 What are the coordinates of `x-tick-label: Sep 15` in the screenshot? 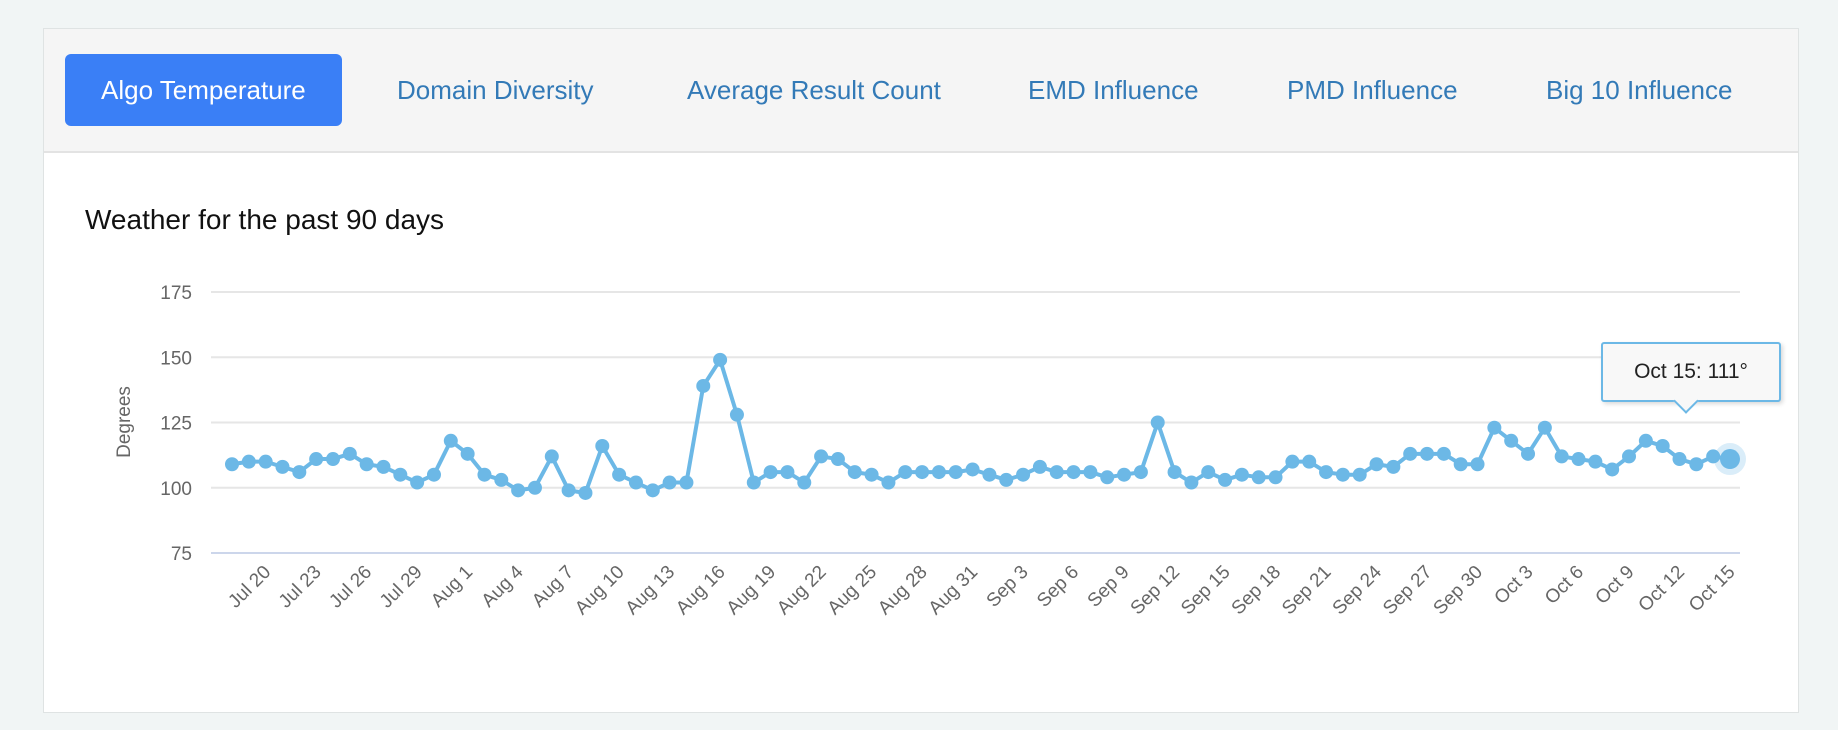 It's located at (1205, 590).